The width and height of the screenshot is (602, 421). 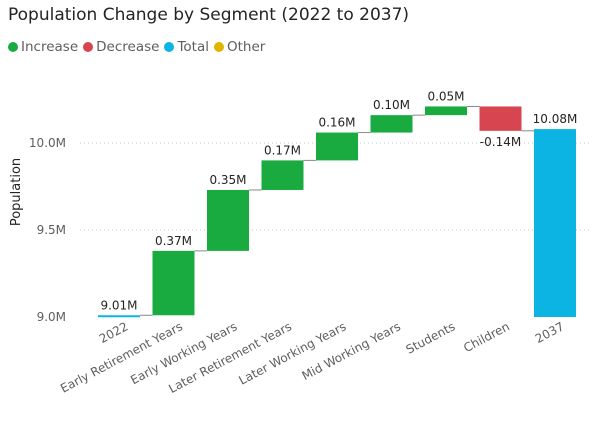 I want to click on y-tick-label: 10.0M, so click(x=47, y=143).